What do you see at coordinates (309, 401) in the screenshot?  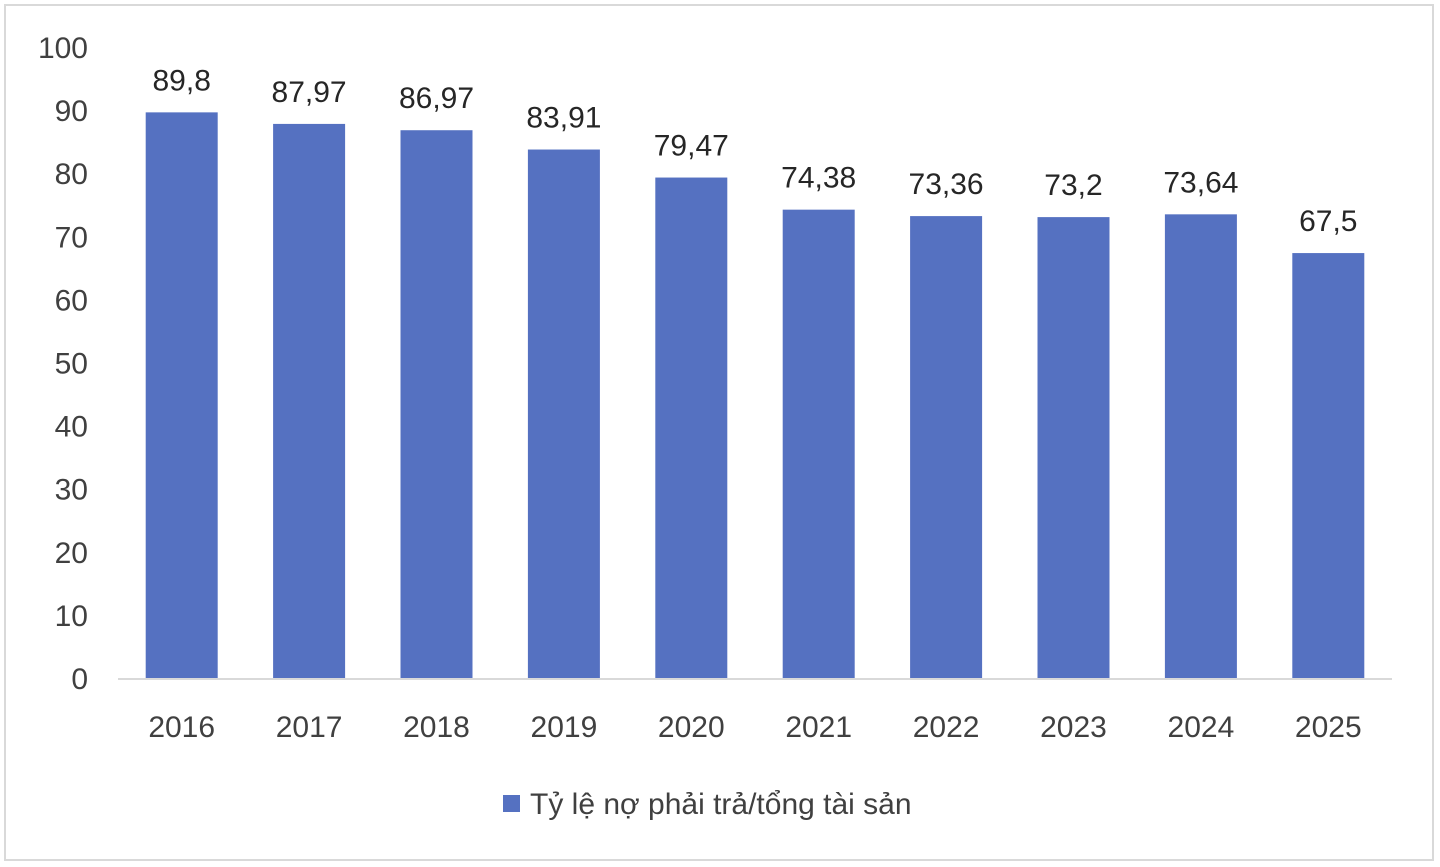 I see `bar-2017` at bounding box center [309, 401].